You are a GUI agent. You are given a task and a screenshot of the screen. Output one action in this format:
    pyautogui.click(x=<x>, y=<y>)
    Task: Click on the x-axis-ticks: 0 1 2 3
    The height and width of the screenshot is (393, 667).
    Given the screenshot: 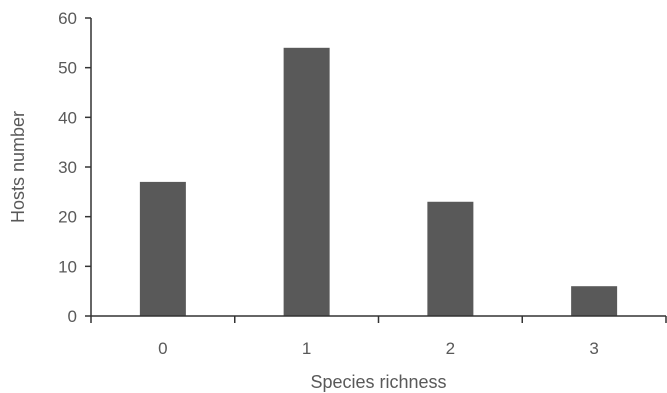 What is the action you would take?
    pyautogui.click(x=378, y=337)
    